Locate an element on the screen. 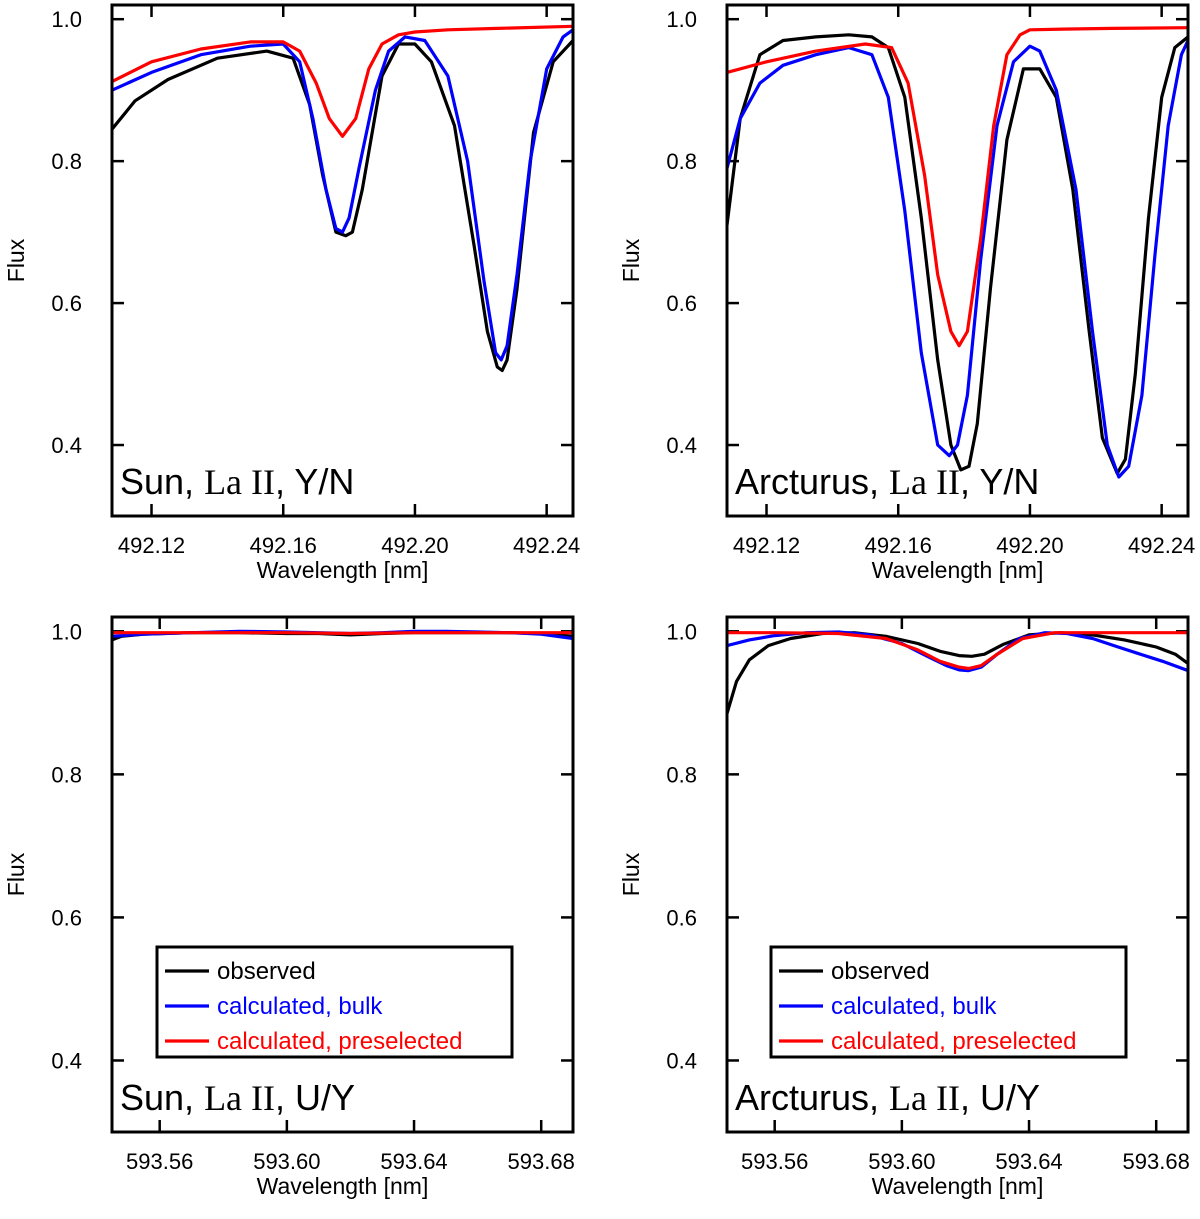  panel-label: Arcturus, La II, U/Y is located at coordinates (887, 1097).